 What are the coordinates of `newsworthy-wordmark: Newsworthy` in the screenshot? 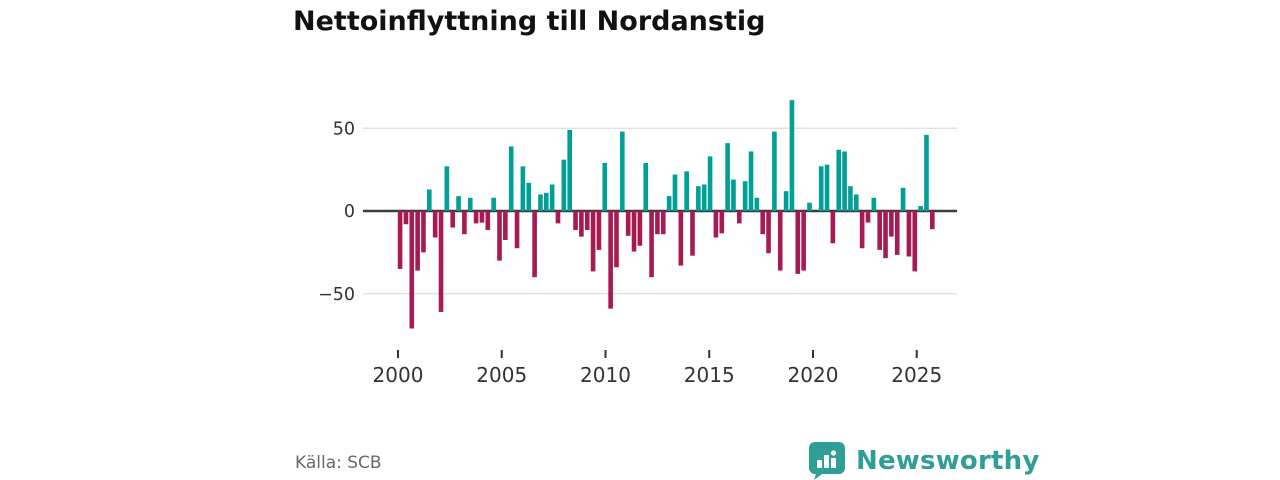 It's located at (948, 461).